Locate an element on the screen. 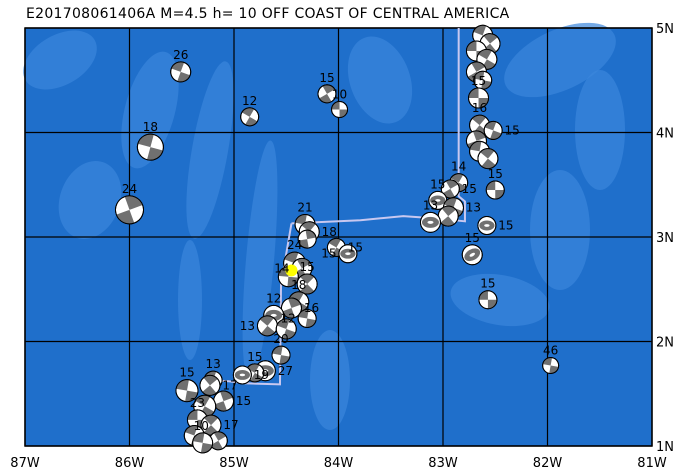 The height and width of the screenshot is (475, 685). lat-tick-label: 2N is located at coordinates (665, 343).